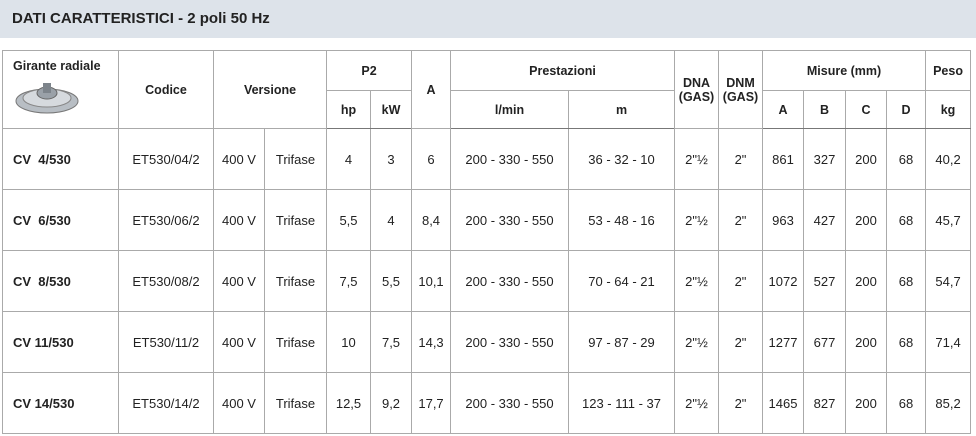 The height and width of the screenshot is (436, 976). Describe the element at coordinates (166, 159) in the screenshot. I see `cell: ET530/04/2` at that location.